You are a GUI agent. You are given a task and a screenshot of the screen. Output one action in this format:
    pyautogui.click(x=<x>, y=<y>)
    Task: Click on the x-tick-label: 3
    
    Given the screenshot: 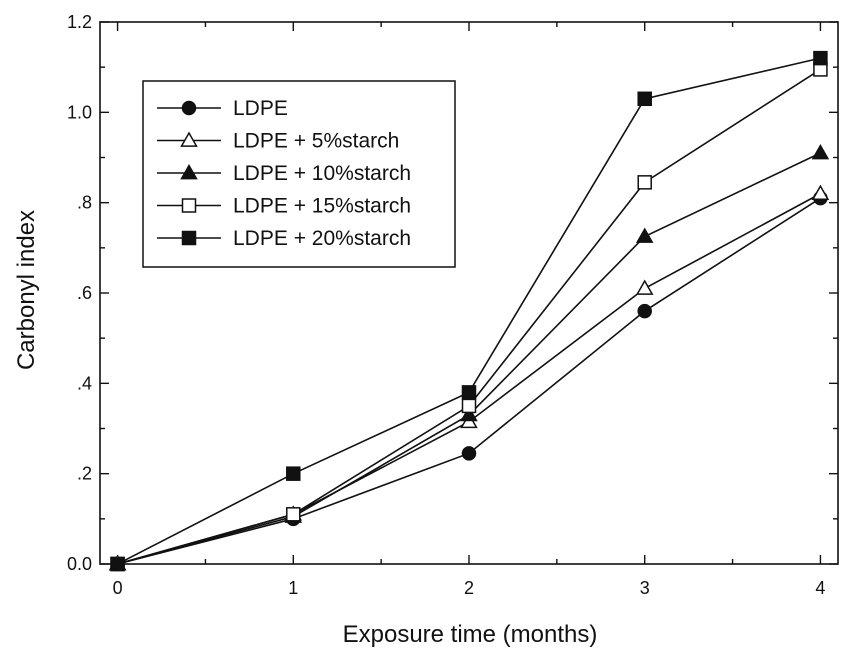 What is the action you would take?
    pyautogui.click(x=645, y=588)
    